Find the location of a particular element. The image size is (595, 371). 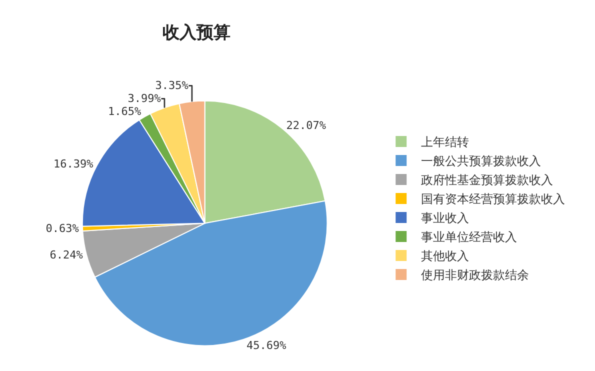

legend-label: 事业单位经营收入 is located at coordinates (469, 237).